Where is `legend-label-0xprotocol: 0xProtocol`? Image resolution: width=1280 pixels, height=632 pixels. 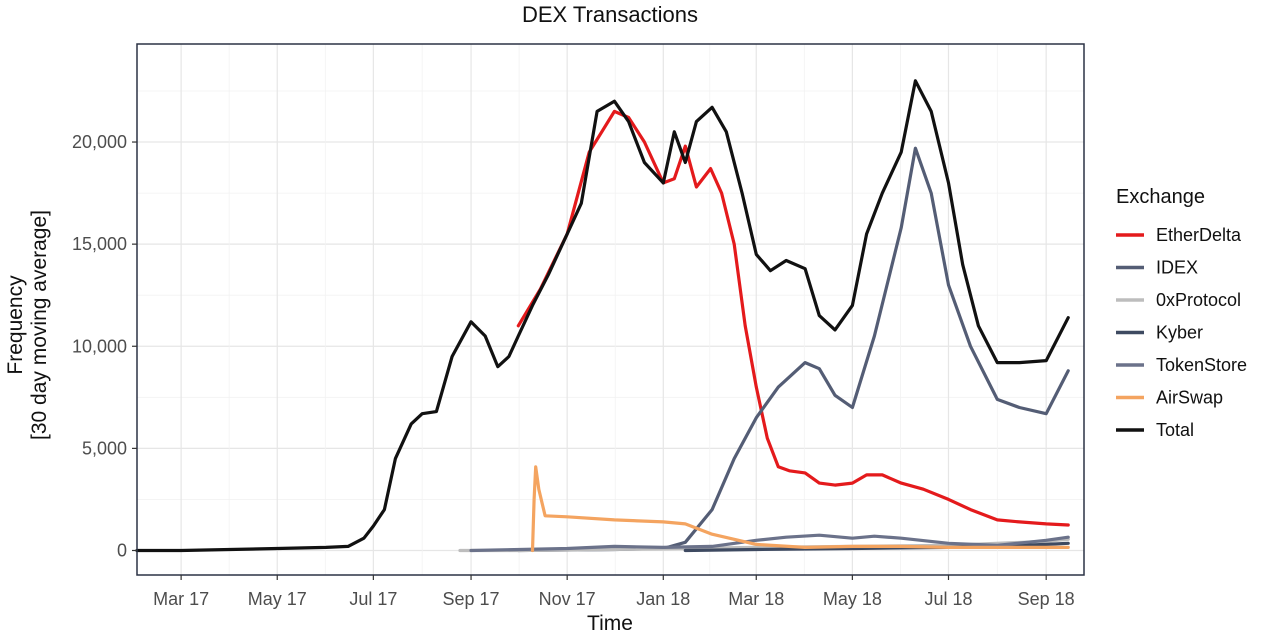 legend-label-0xprotocol: 0xProtocol is located at coordinates (1198, 300).